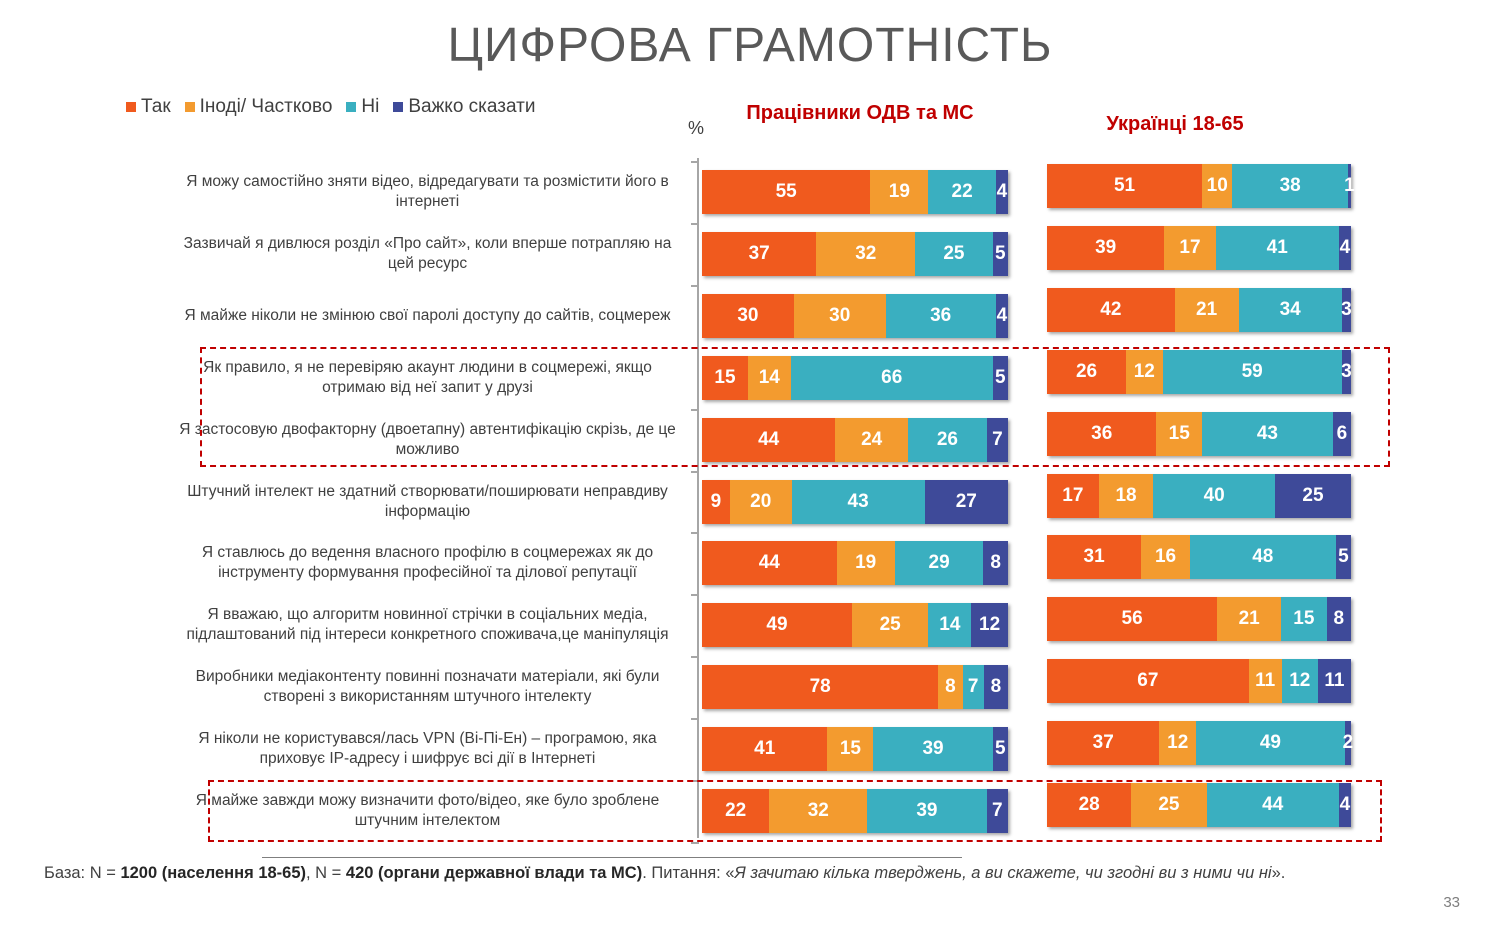 Image resolution: width=1500 pixels, height=938 pixels. I want to click on bar-row: 67 11 12 11, so click(1199, 681).